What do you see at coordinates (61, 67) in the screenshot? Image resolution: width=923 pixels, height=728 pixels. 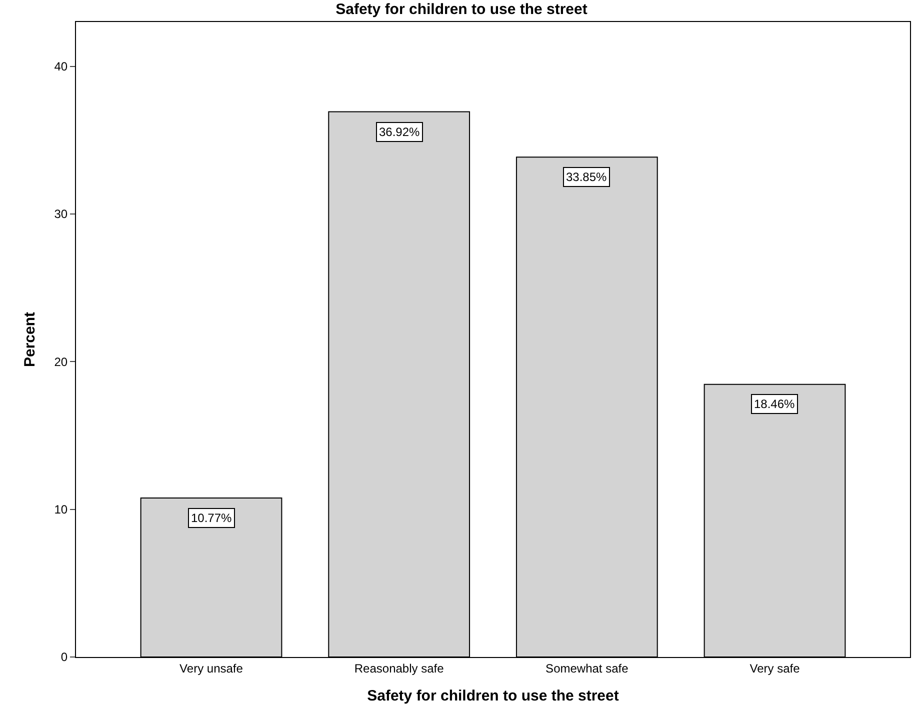 I see `y-tick-label: 40` at bounding box center [61, 67].